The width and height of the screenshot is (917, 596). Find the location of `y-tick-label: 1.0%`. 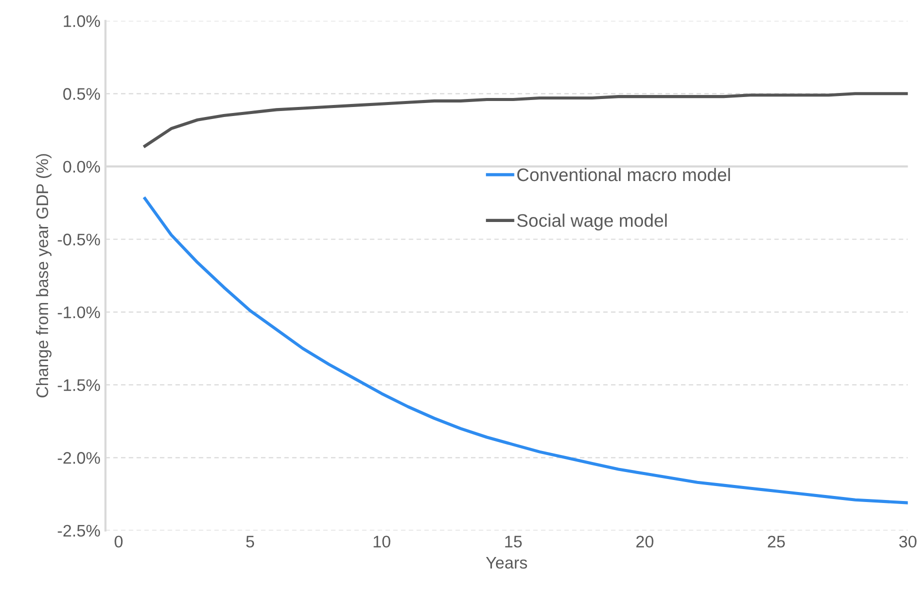

y-tick-label: 1.0% is located at coordinates (82, 21).